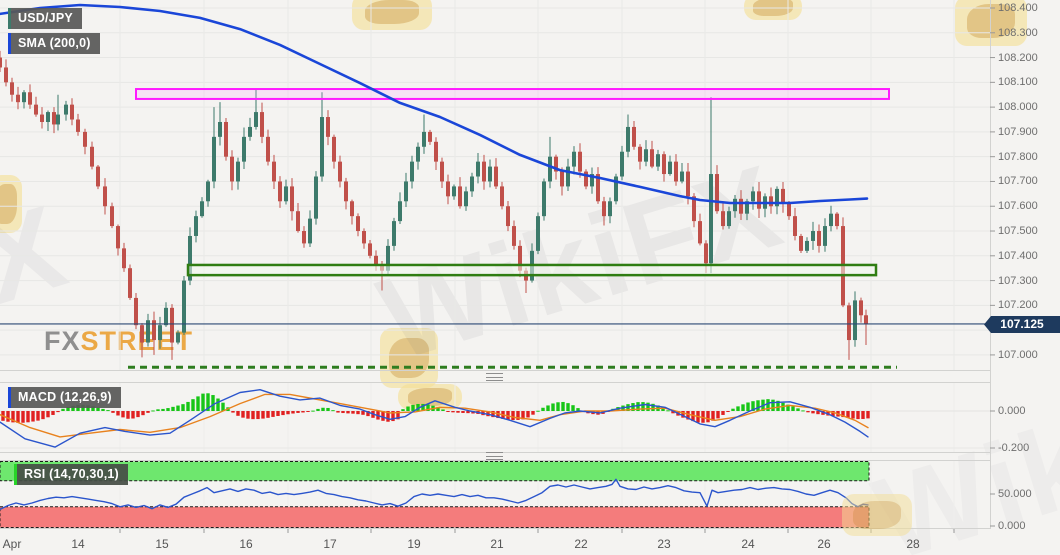  I want to click on time-axis: Apr 14 15 16 17 19 21 22 23 24 26 28, so click(495, 542).